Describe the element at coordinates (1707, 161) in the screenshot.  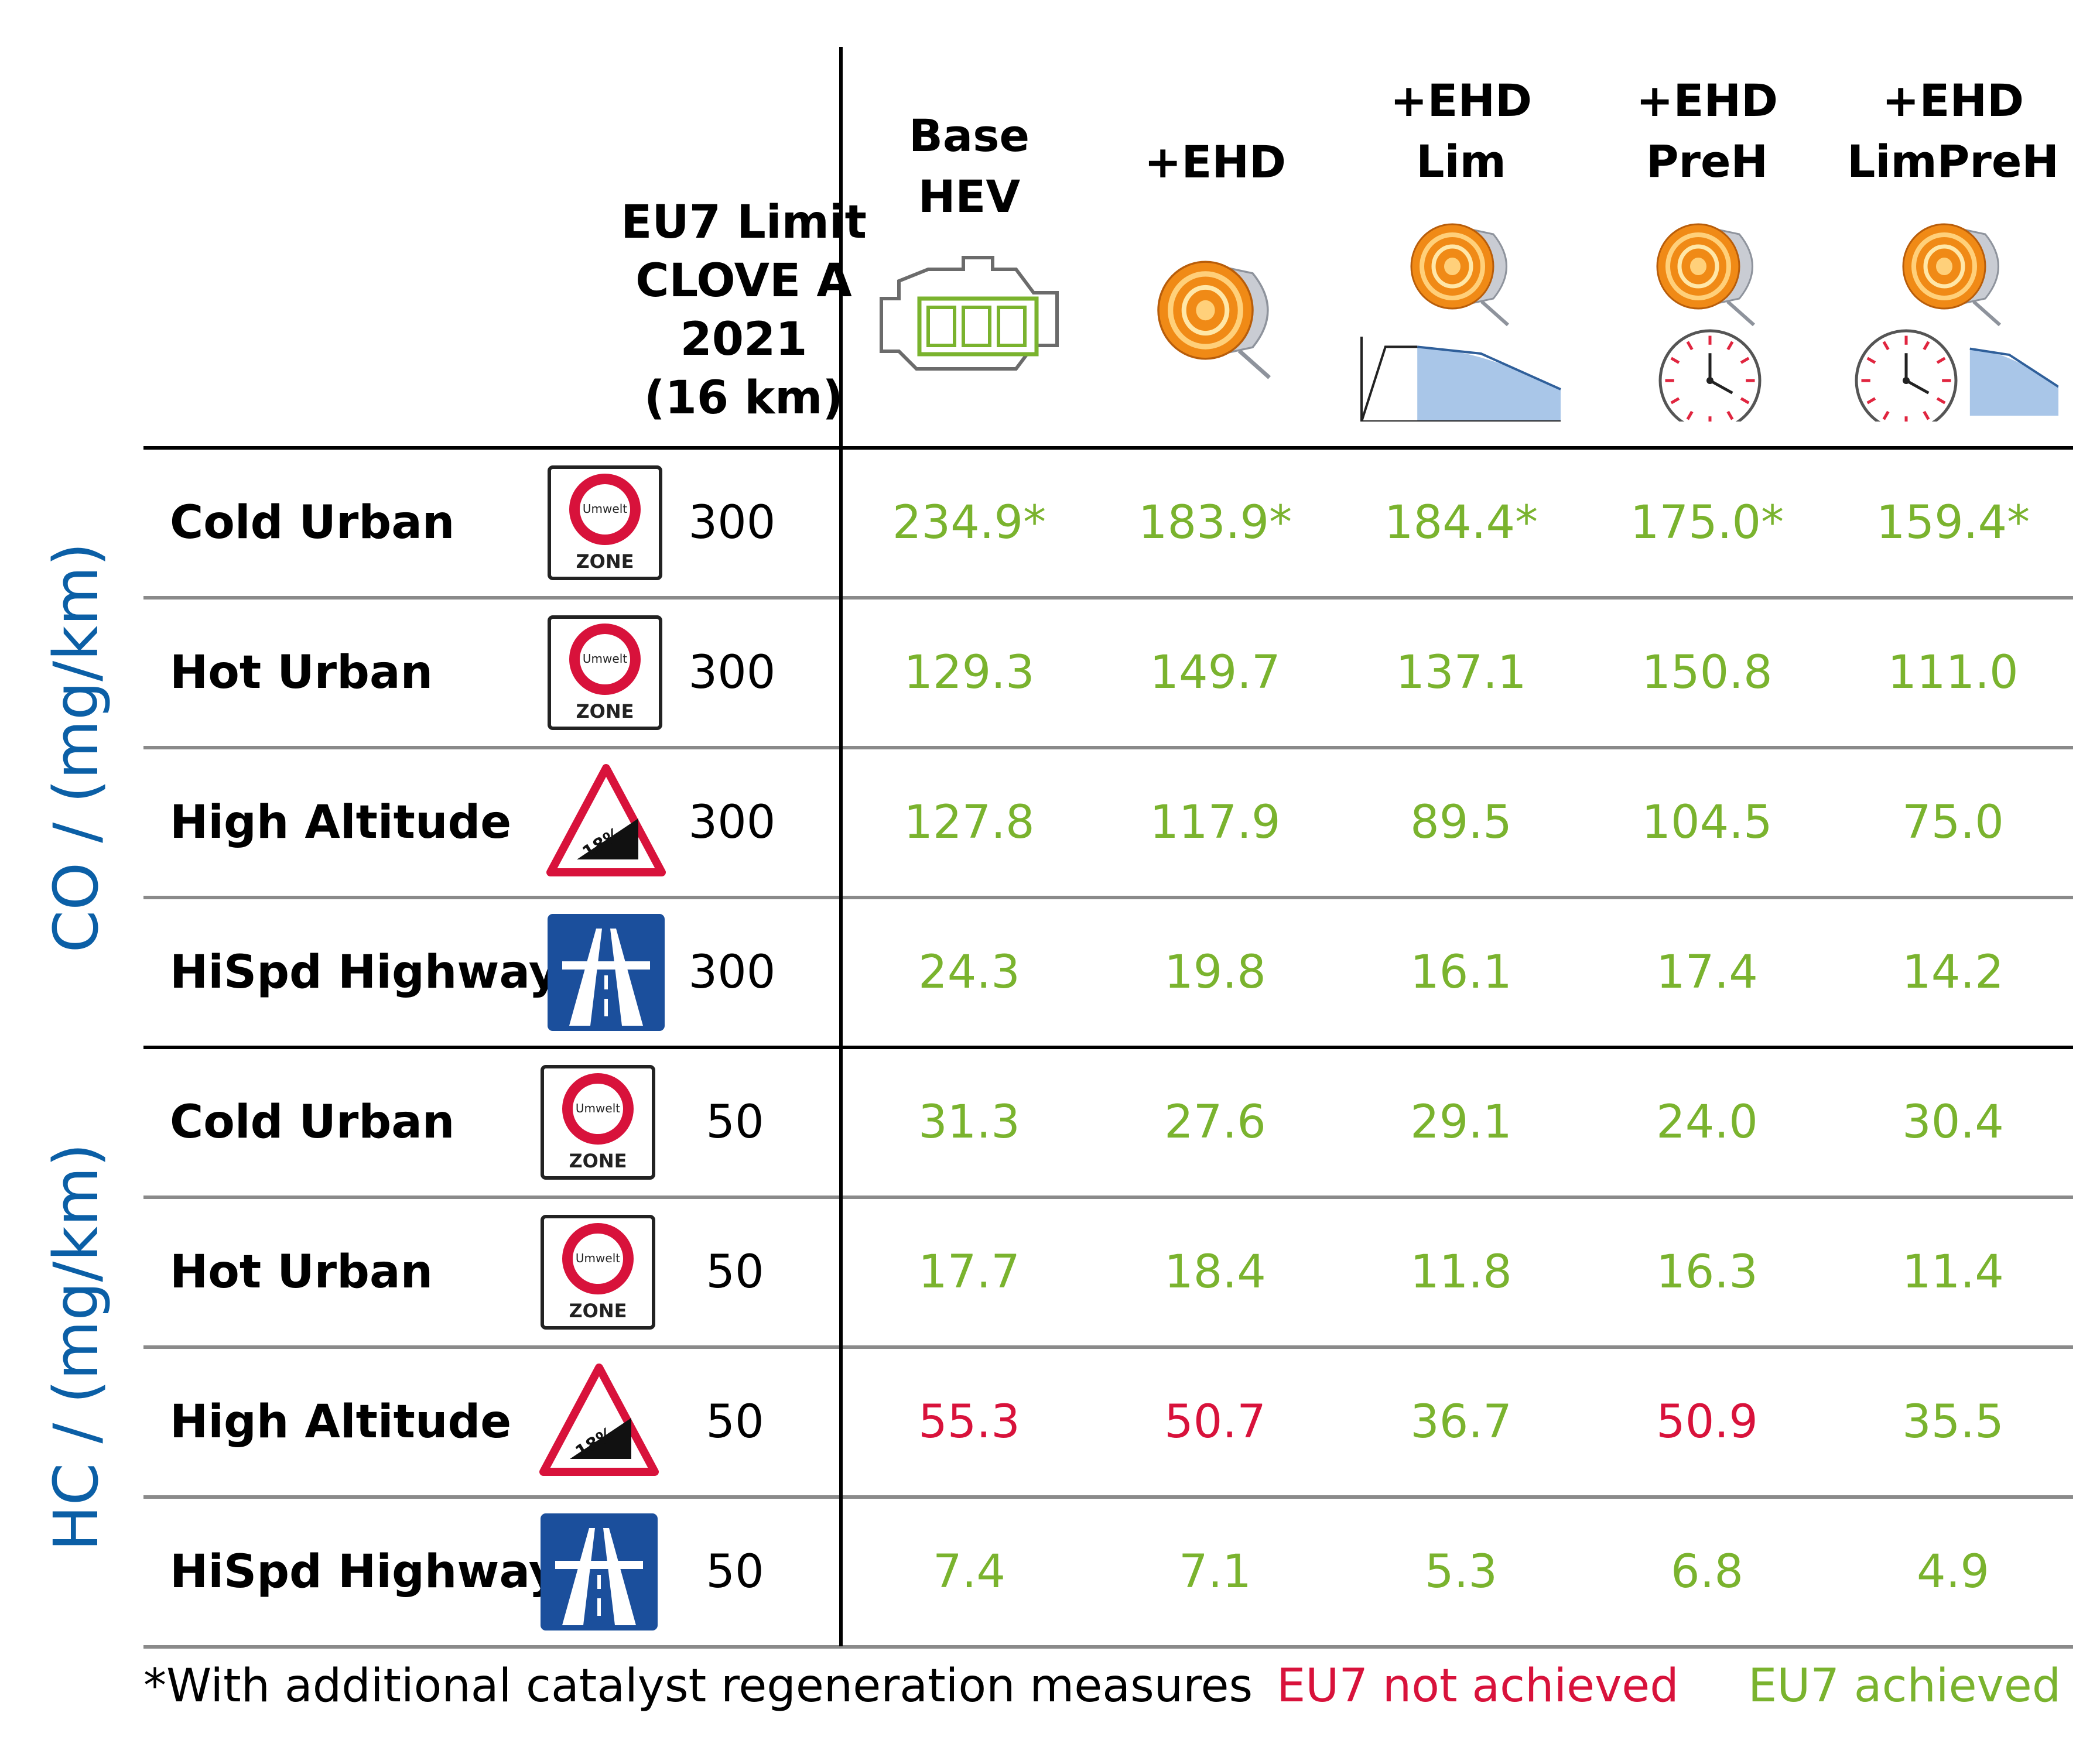
I see `column-header-line: PreH` at that location.